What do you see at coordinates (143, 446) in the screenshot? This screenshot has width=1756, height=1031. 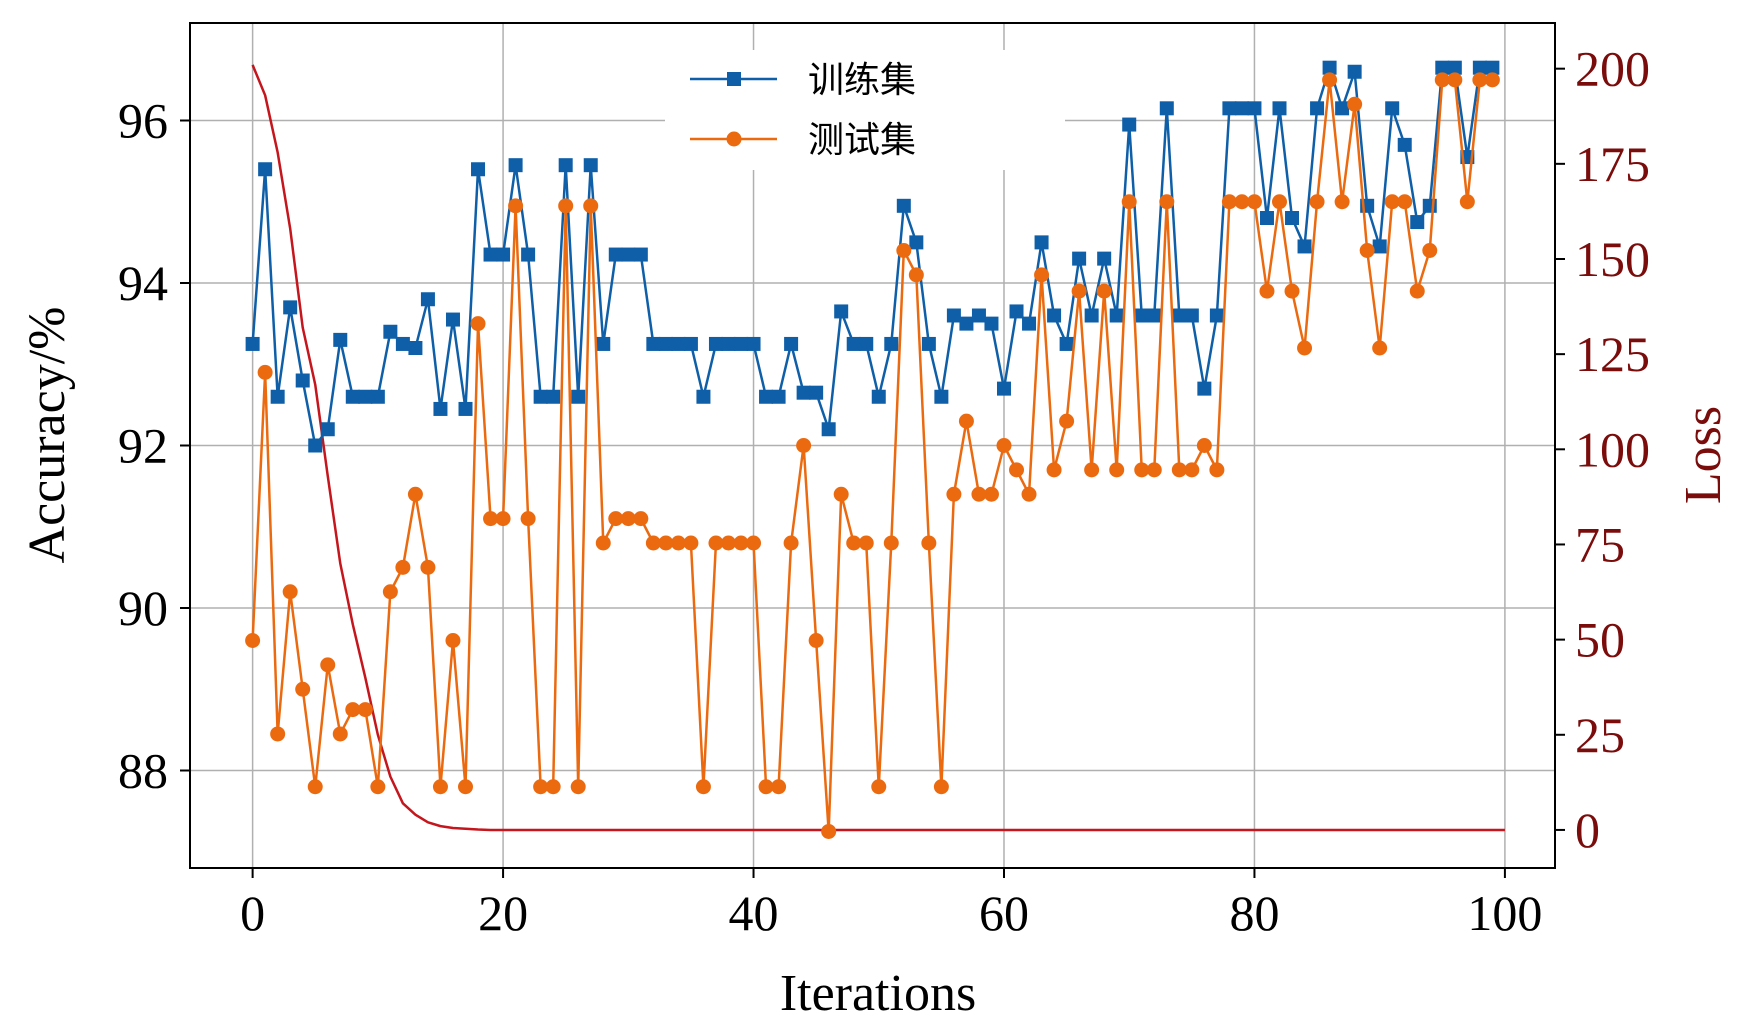 I see `y-tick-label-left: 92` at bounding box center [143, 446].